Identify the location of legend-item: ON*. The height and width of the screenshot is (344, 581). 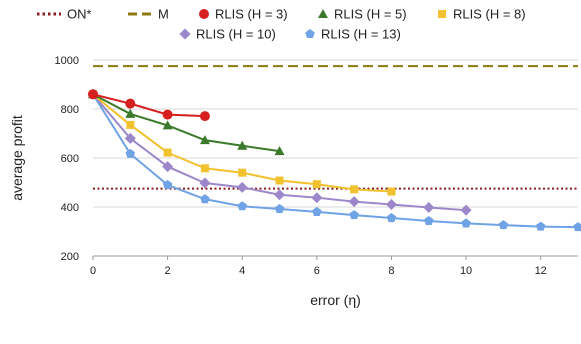
(64, 14).